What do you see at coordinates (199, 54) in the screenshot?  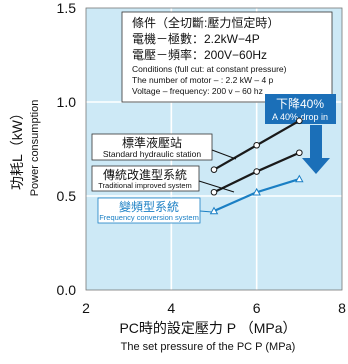 I see `conditions-voltage-cn: 電壓－頻率：200V−60Hz` at bounding box center [199, 54].